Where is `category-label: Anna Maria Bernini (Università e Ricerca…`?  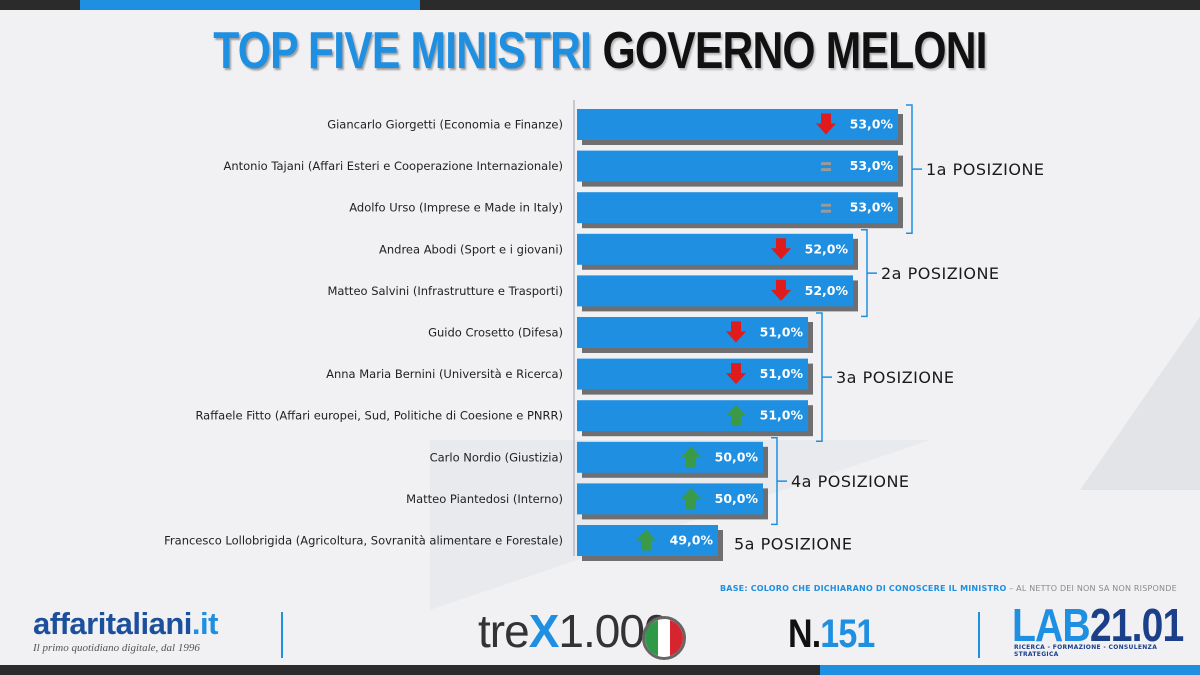
category-label: Anna Maria Bernini (Università e Ricerca… is located at coordinates (444, 374).